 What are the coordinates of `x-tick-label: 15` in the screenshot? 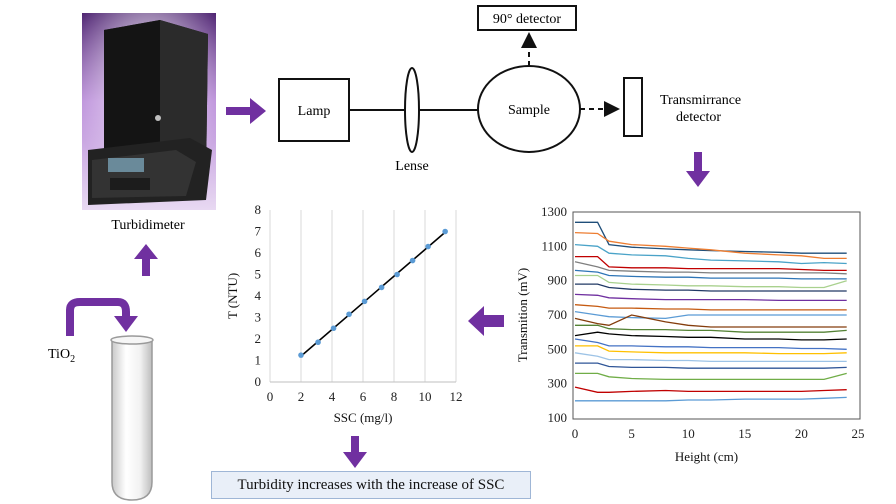 It's located at (744, 433).